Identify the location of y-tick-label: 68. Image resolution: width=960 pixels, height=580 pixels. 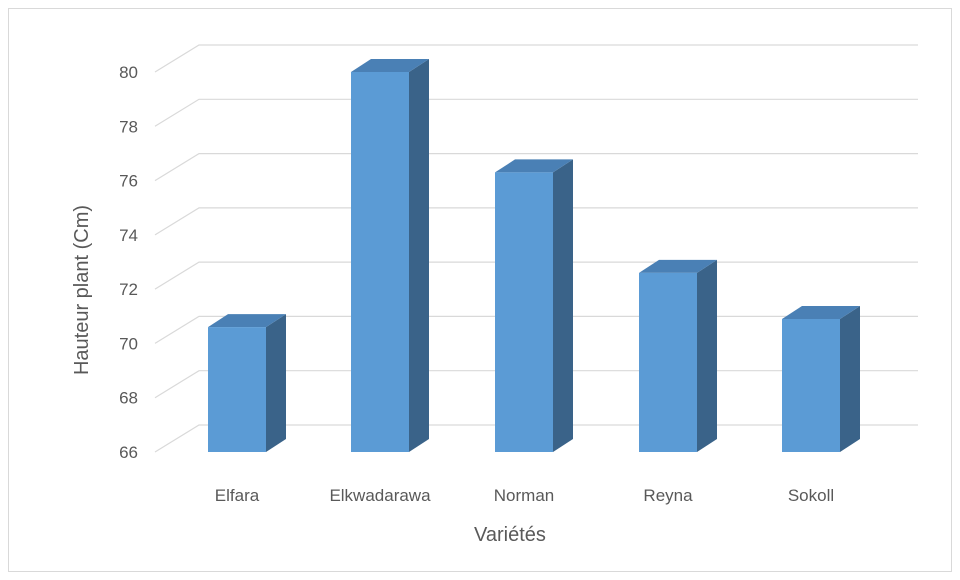
(128, 398).